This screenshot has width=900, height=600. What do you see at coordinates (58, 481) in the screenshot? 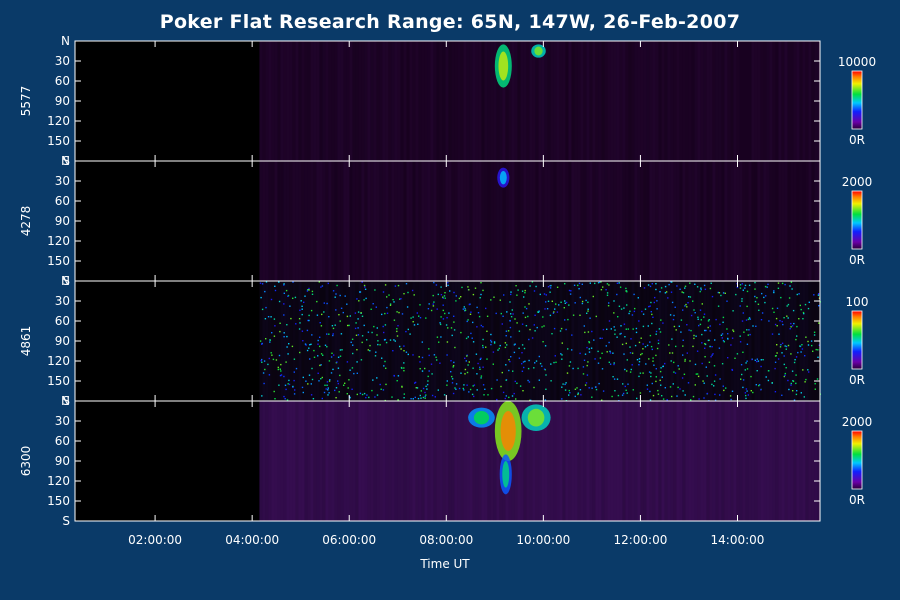
I see `y-tick-label: 120` at bounding box center [58, 481].